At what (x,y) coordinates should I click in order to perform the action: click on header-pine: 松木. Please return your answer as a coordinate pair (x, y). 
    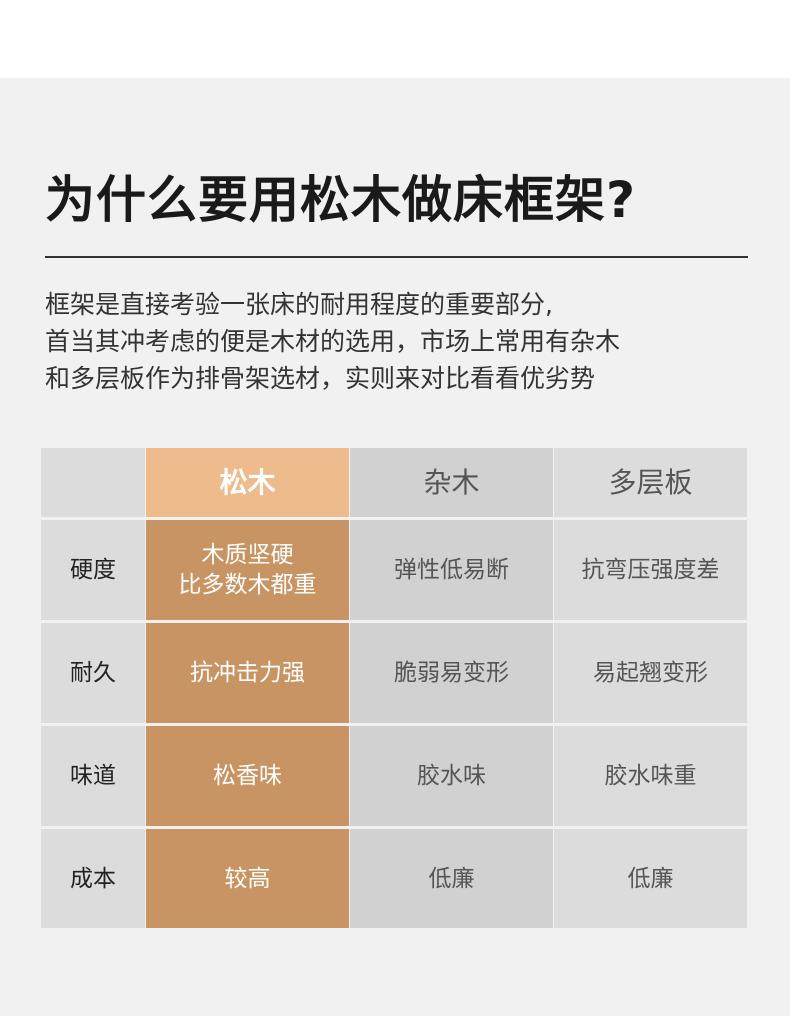
    Looking at the image, I should click on (247, 482).